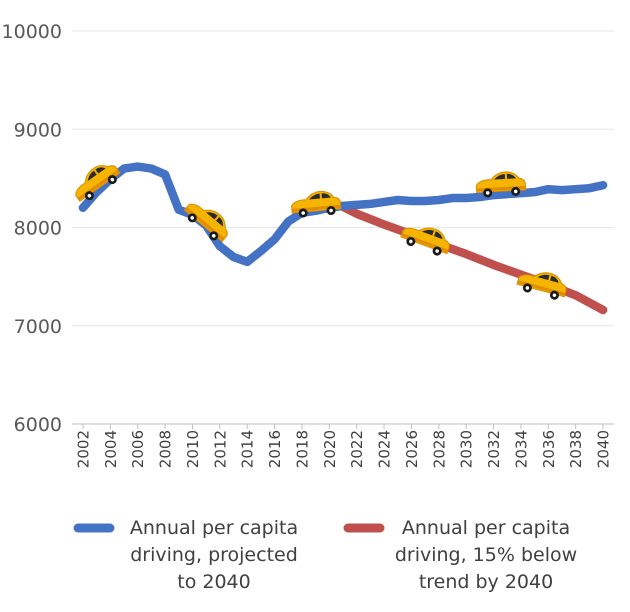 The width and height of the screenshot is (630, 612). What do you see at coordinates (576, 449) in the screenshot?
I see `x-tick-label-2038: 2038` at bounding box center [576, 449].